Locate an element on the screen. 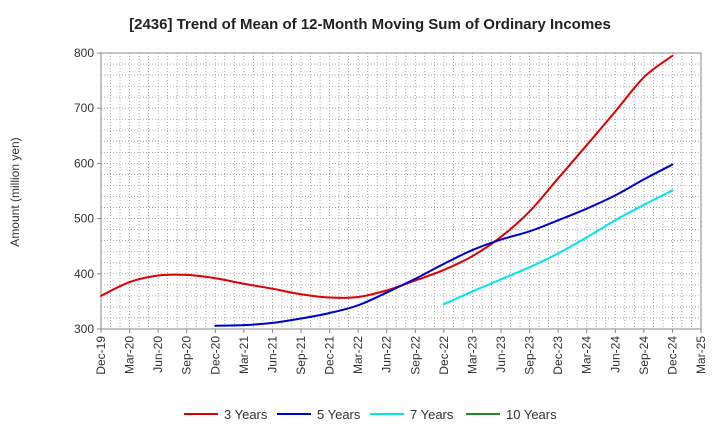  y-tick-label: 500 is located at coordinates (84, 219).